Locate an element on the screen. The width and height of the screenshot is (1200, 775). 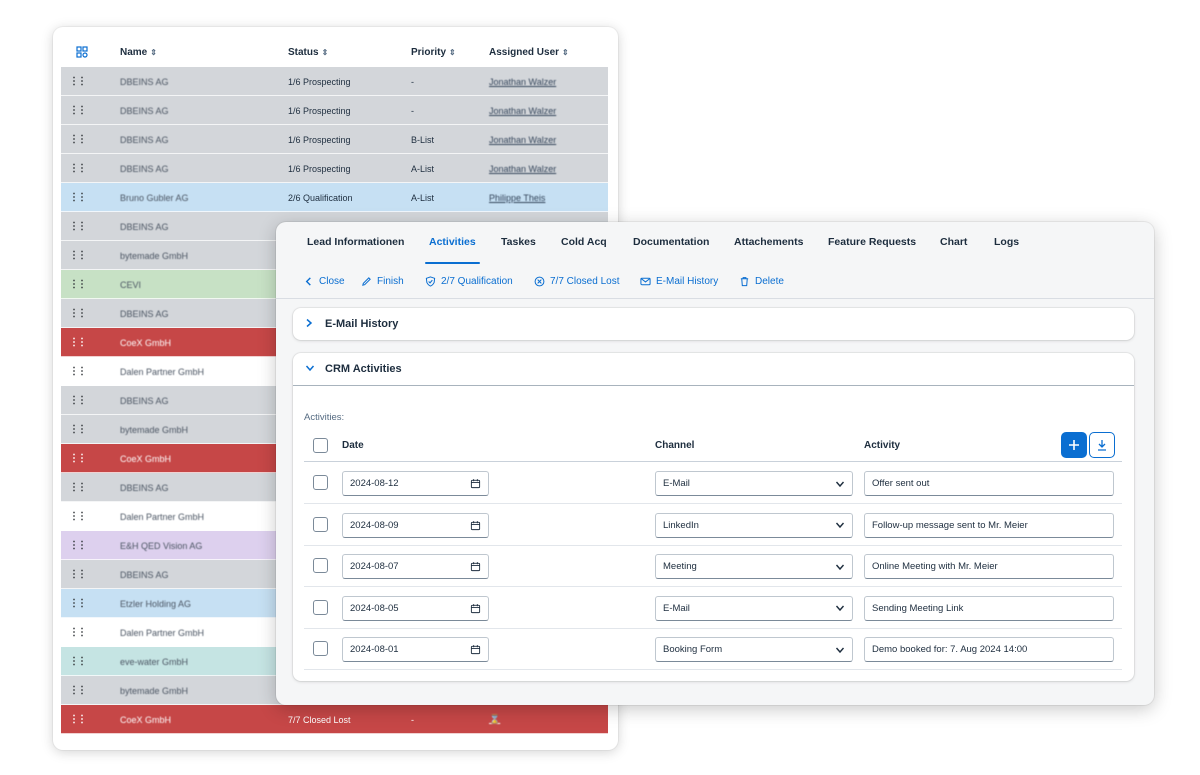
download-icon is located at coordinates (1102, 445).